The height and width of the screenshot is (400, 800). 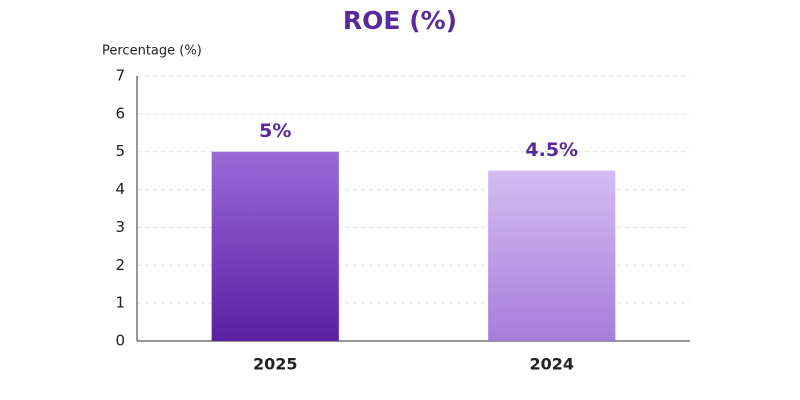 What do you see at coordinates (120, 227) in the screenshot?
I see `y-tick-label: 3` at bounding box center [120, 227].